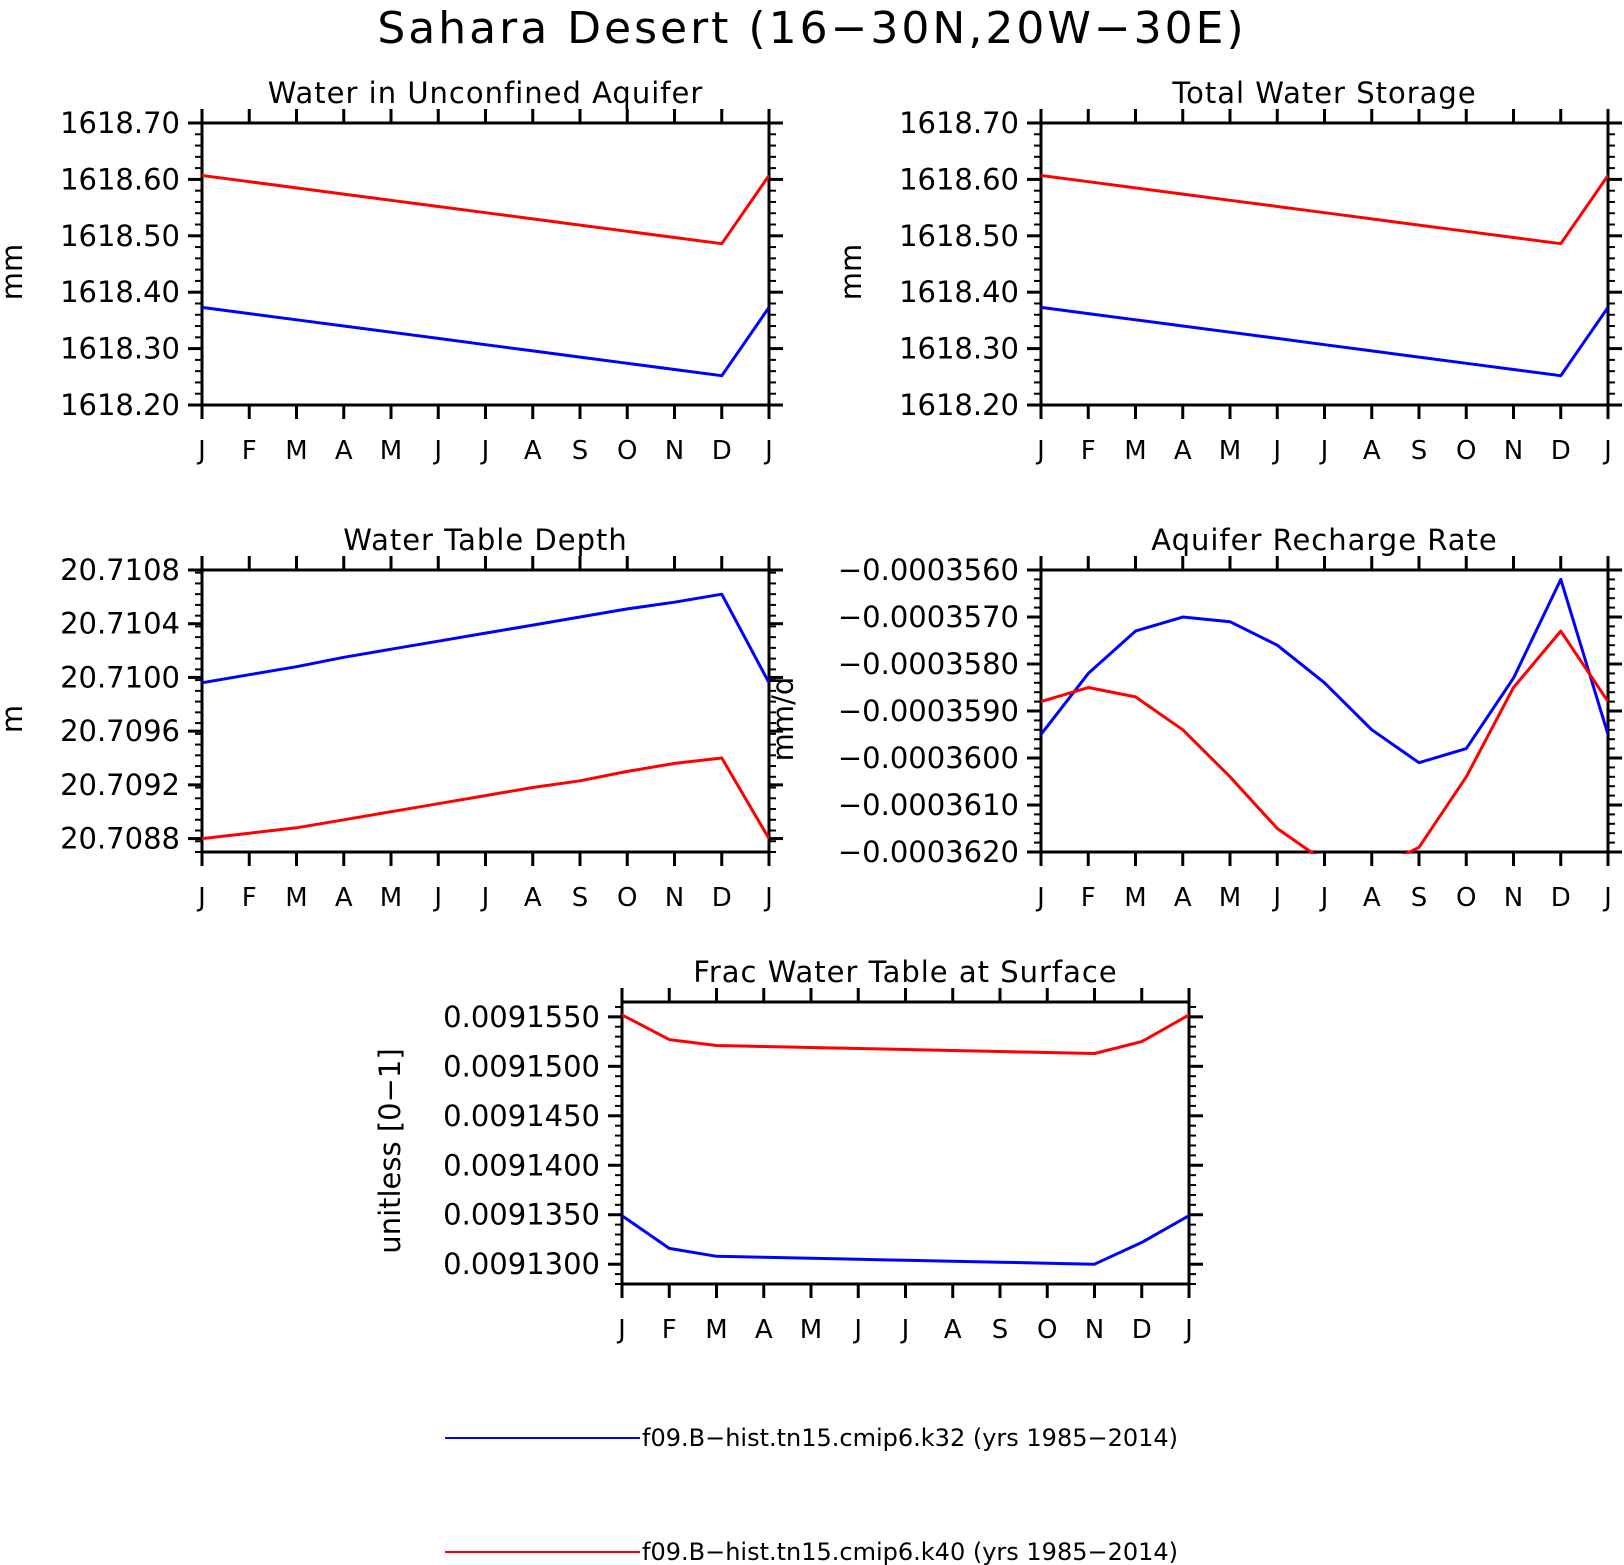  I want to click on y-tick-label: 1618.20, so click(959, 405).